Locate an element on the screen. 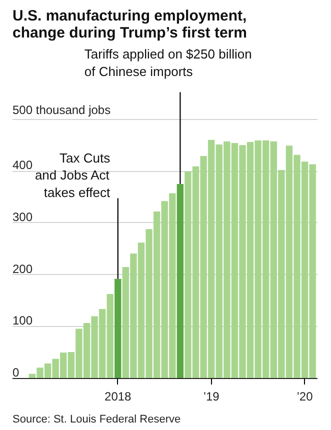  annotation: Tariffs applied on $250 billion of Chinese imports is located at coordinates (168, 62).